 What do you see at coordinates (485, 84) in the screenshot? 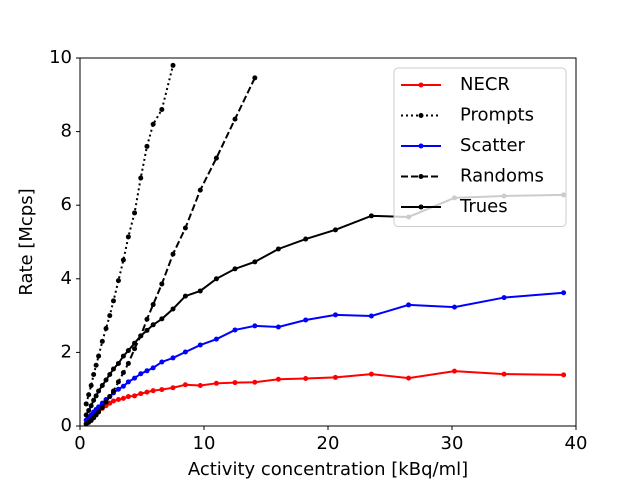
I see `legend-label: NECR` at bounding box center [485, 84].